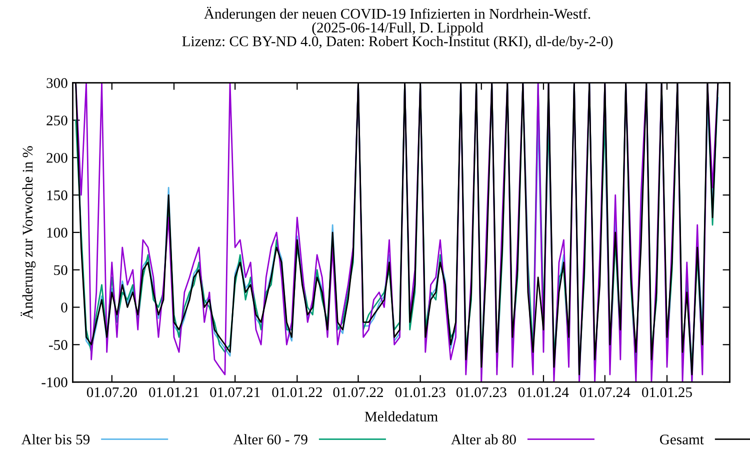 The height and width of the screenshot is (450, 750). I want to click on legend-label: Alter bis 59, so click(55, 439).